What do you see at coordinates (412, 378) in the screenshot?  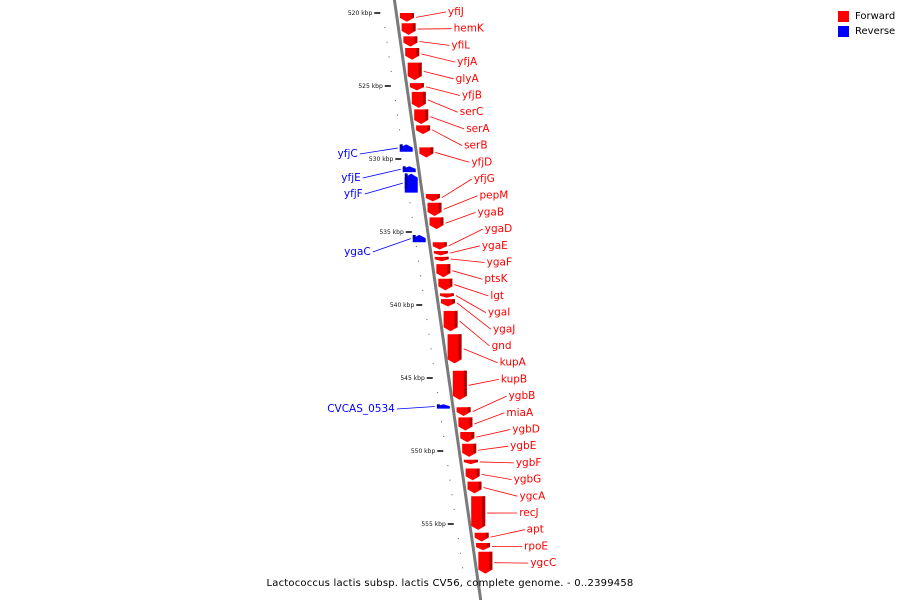 I see `axis-tick-label: 545 kbp` at bounding box center [412, 378].